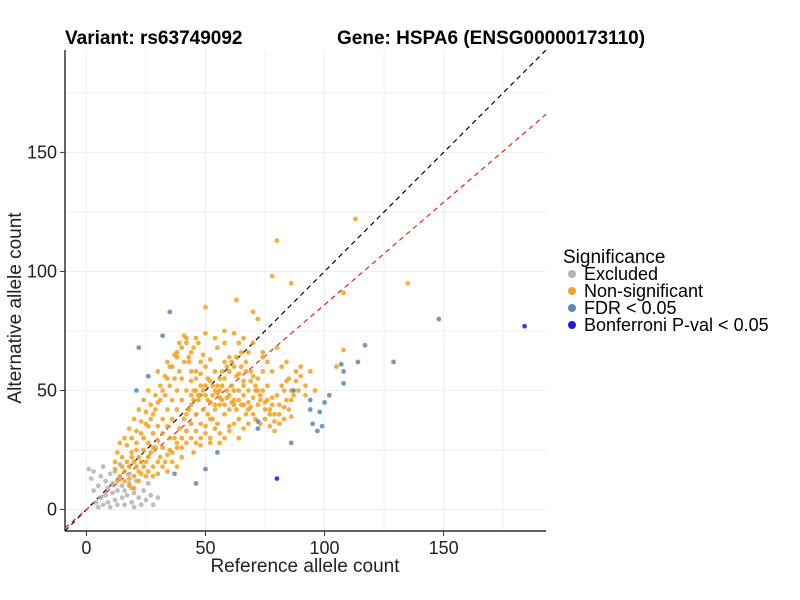  I want to click on series-excluded, so click(123, 485).